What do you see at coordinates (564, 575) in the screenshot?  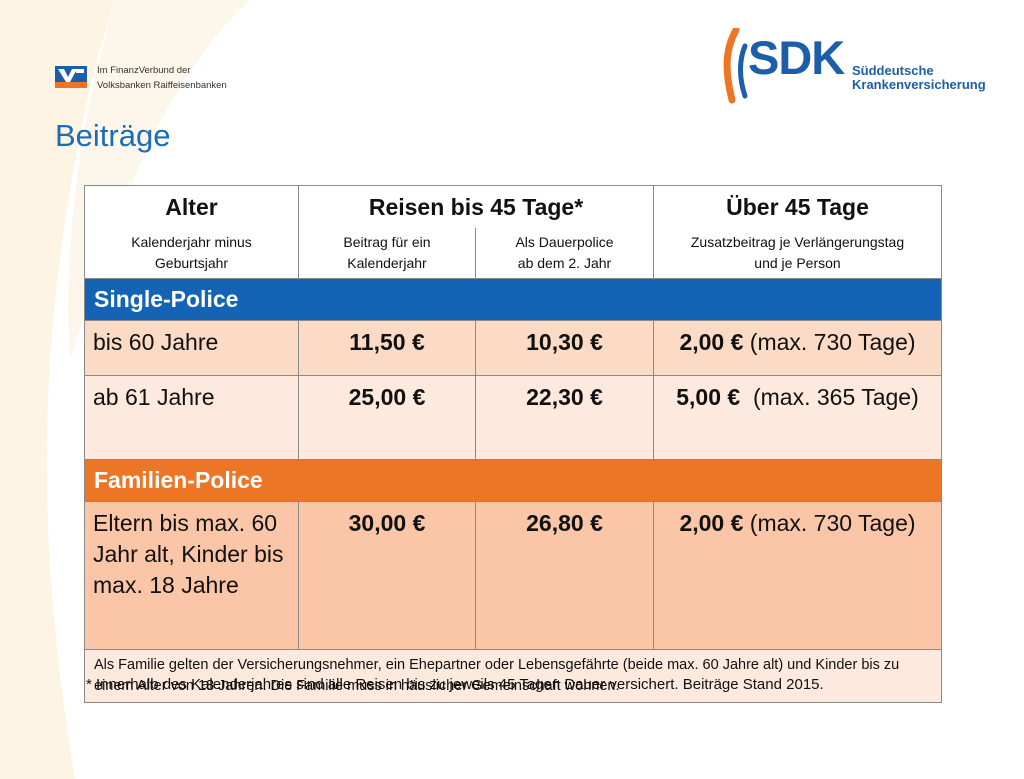 I see `row-perm-fee: 26,80 €` at bounding box center [564, 575].